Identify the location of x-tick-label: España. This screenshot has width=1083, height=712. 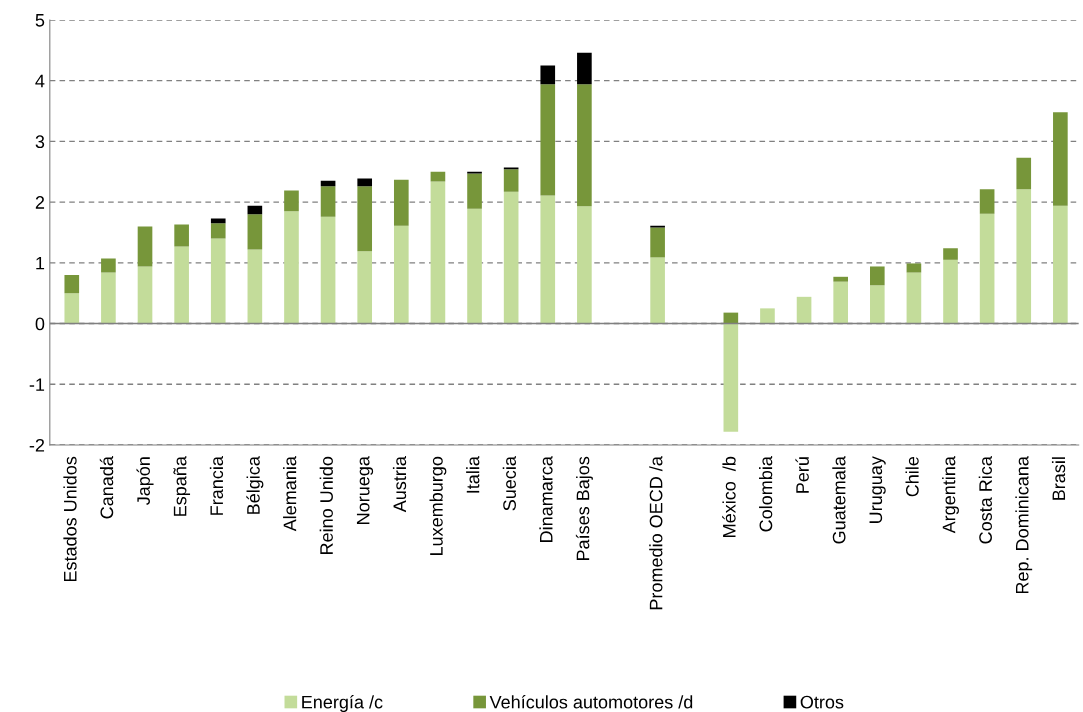
(182, 486).